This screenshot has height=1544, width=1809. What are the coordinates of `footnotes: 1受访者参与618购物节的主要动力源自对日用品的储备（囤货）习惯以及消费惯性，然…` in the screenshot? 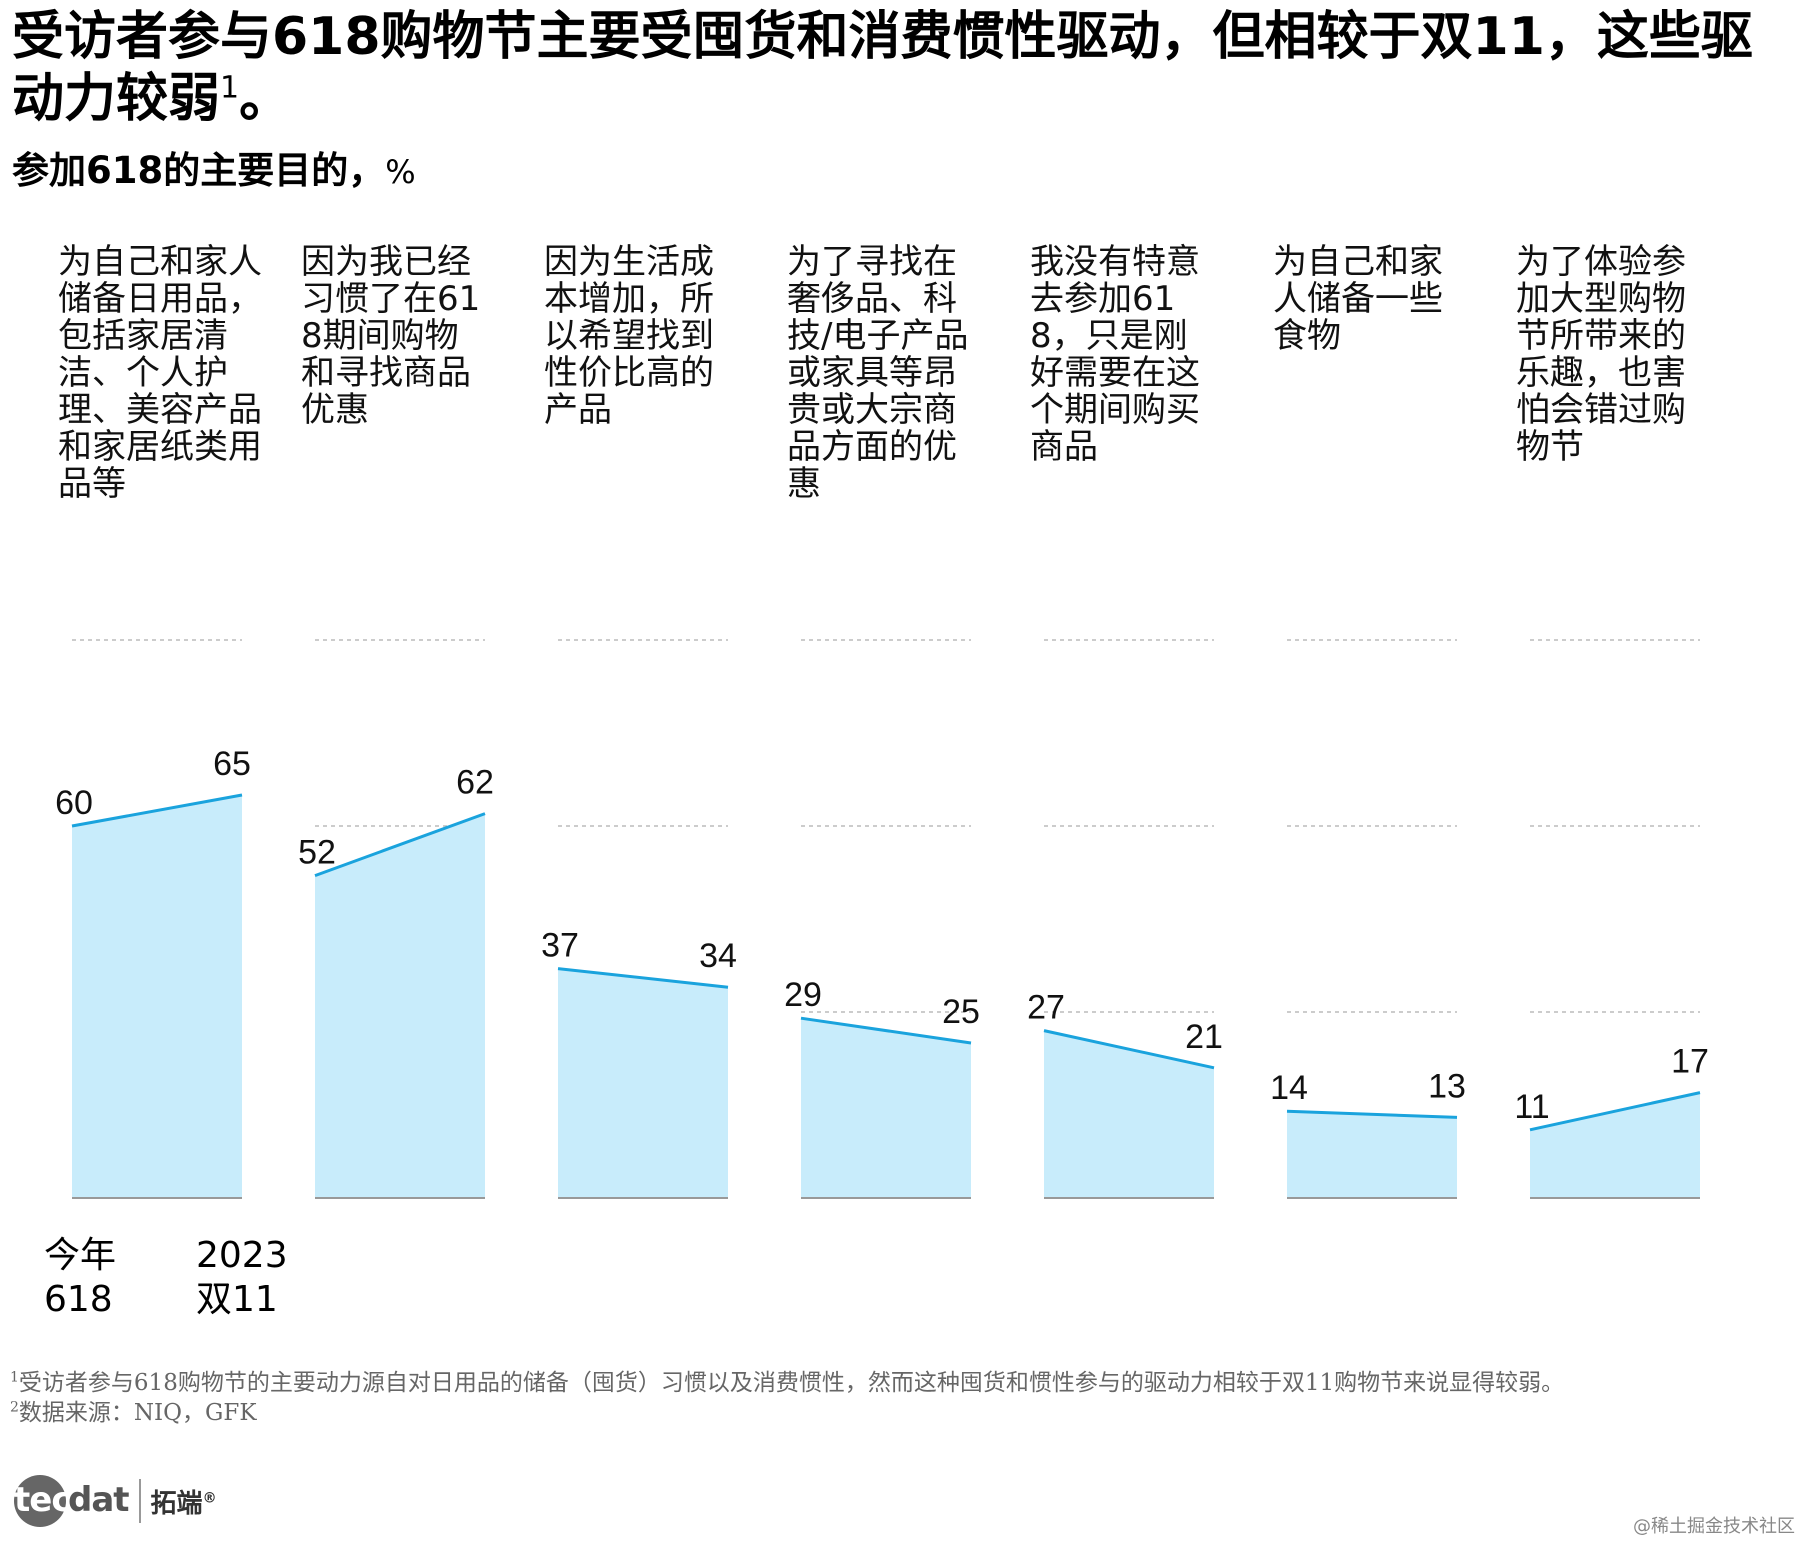 It's located at (900, 1398).